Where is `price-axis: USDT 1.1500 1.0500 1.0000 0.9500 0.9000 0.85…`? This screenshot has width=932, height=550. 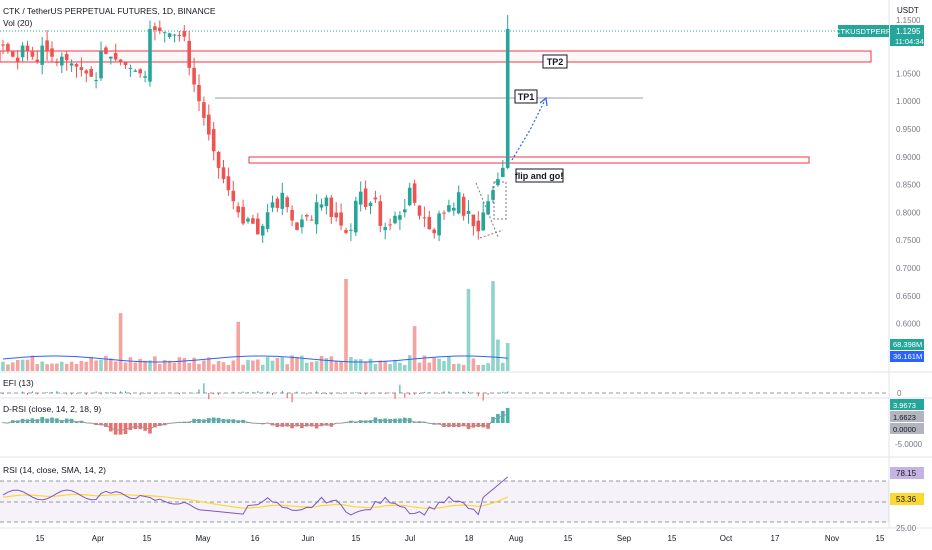 price-axis: USDT 1.1500 1.0500 1.0000 0.9500 0.9000 0.85… is located at coordinates (908, 167).